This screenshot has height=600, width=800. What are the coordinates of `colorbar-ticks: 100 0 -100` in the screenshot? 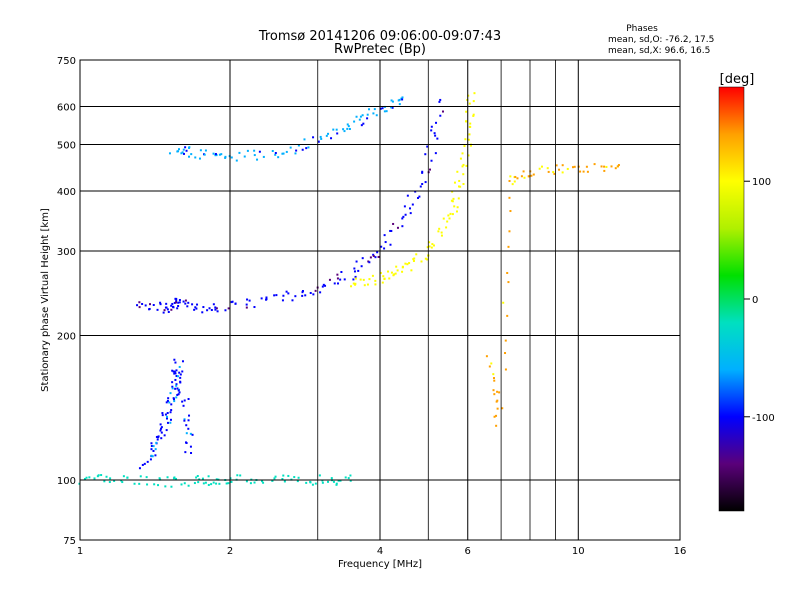 It's located at (759, 300).